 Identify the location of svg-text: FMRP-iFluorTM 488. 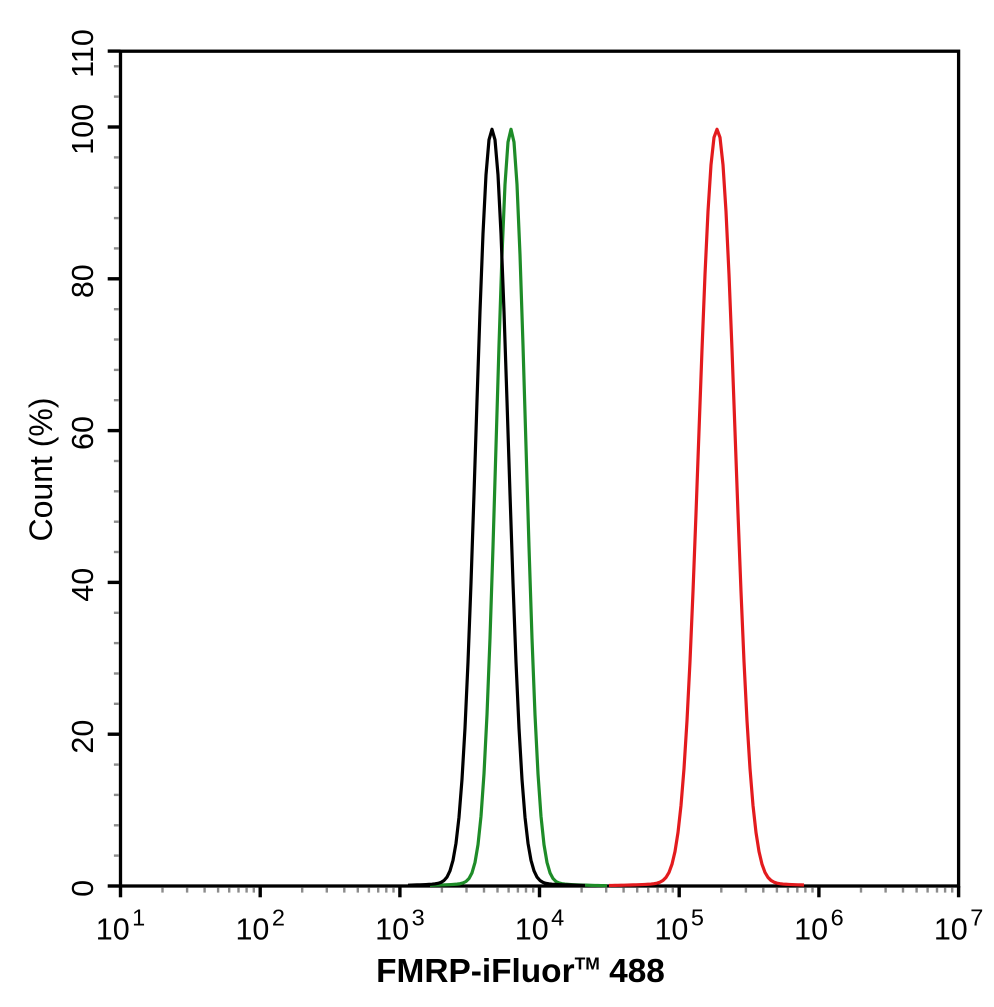
(520, 971).